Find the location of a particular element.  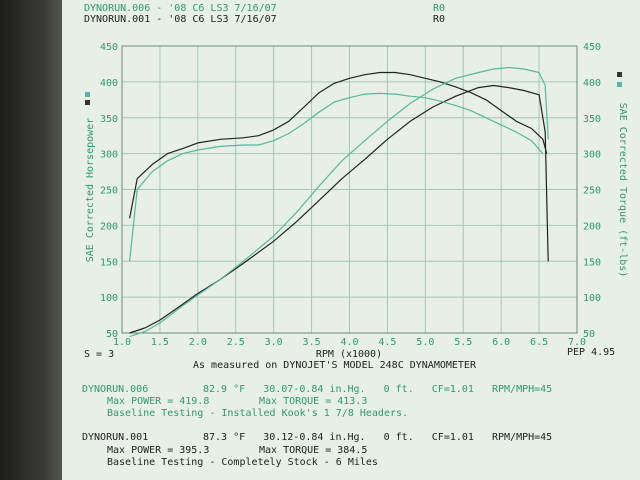

y-tick-label-left: 100 is located at coordinates (109, 298).